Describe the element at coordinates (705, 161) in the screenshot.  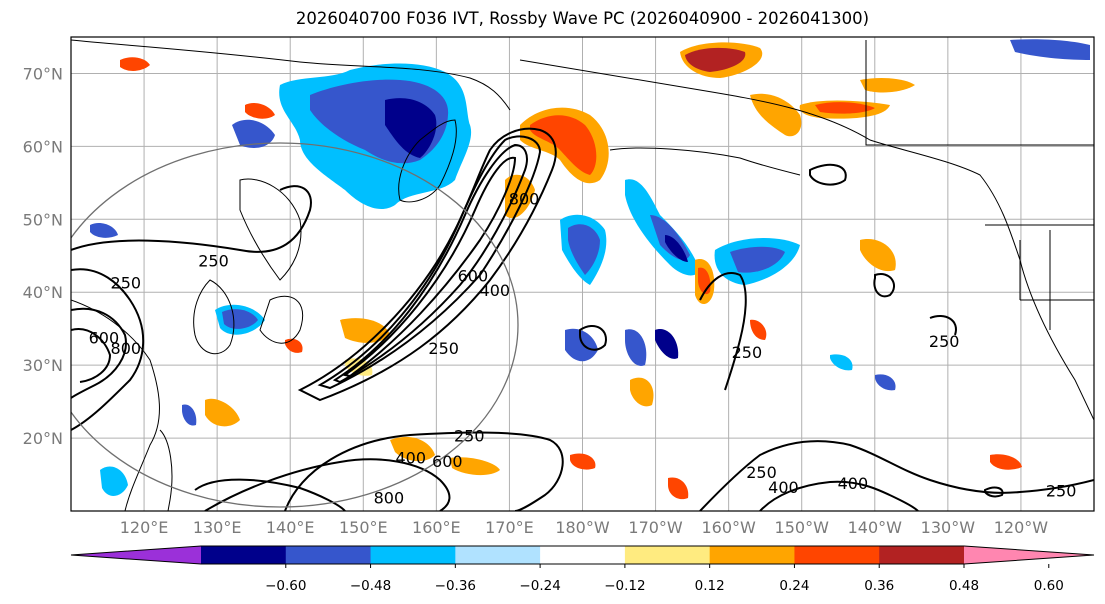
I see `aleutian-arc` at that location.